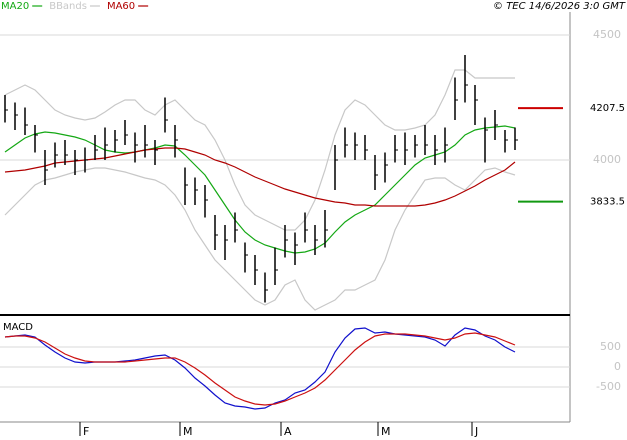 This screenshot has width=627, height=440. I want to click on macd-line, so click(260, 369).